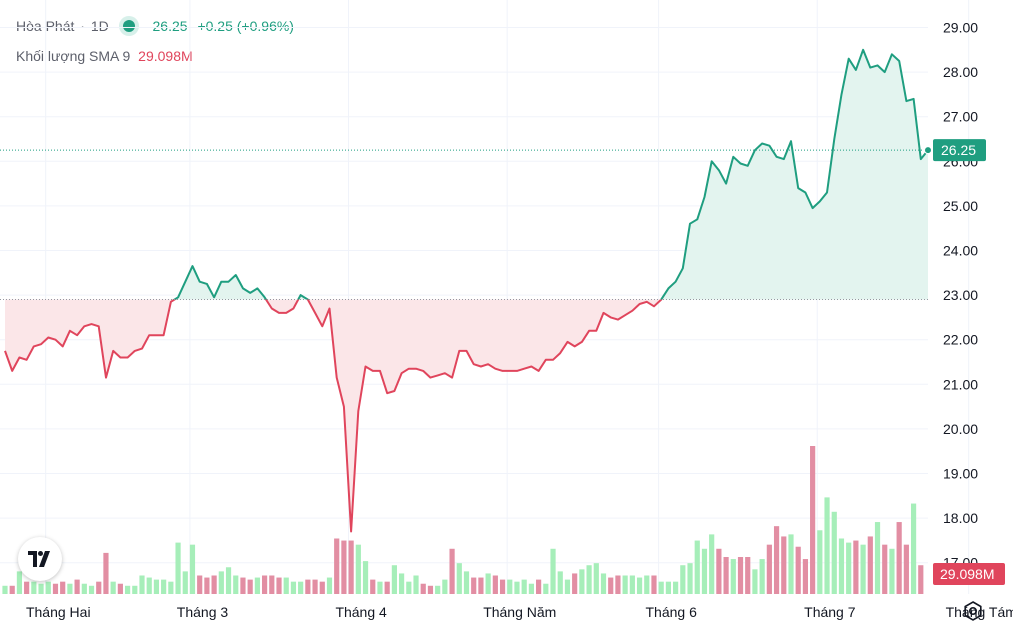 The height and width of the screenshot is (636, 1013). Describe the element at coordinates (672, 612) in the screenshot. I see `x-tick-label: Tháng 6` at that location.